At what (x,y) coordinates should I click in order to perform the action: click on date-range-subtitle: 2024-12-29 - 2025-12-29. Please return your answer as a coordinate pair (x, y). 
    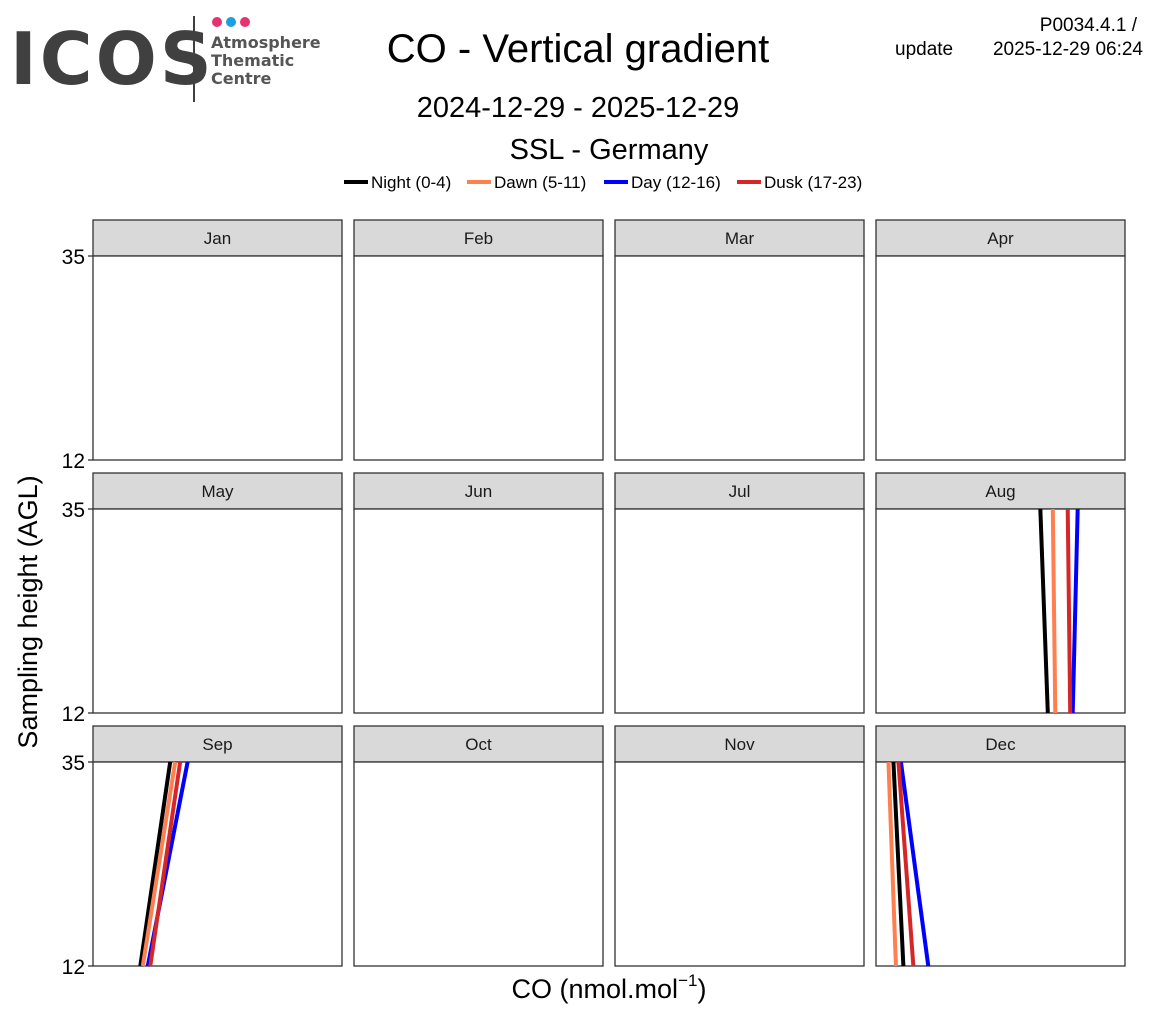
    Looking at the image, I should click on (578, 108).